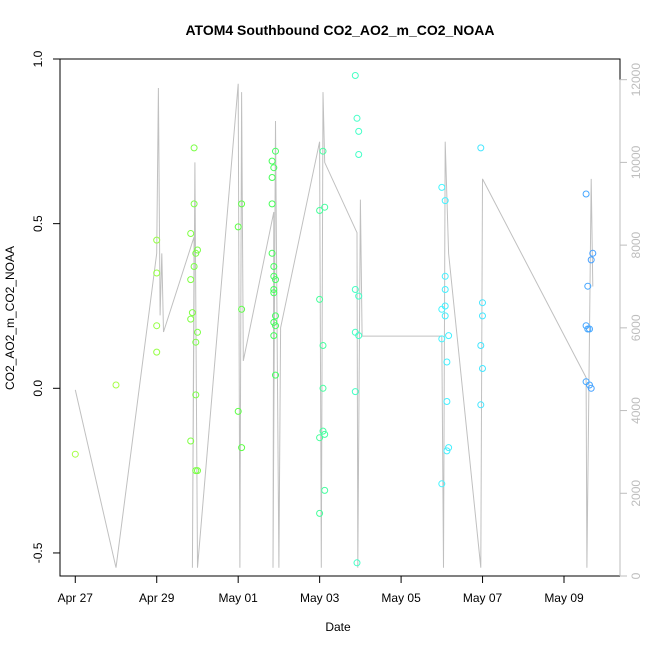 This screenshot has width=650, height=650. Describe the element at coordinates (636, 575) in the screenshot. I see `y2-tick-label: 0` at that location.